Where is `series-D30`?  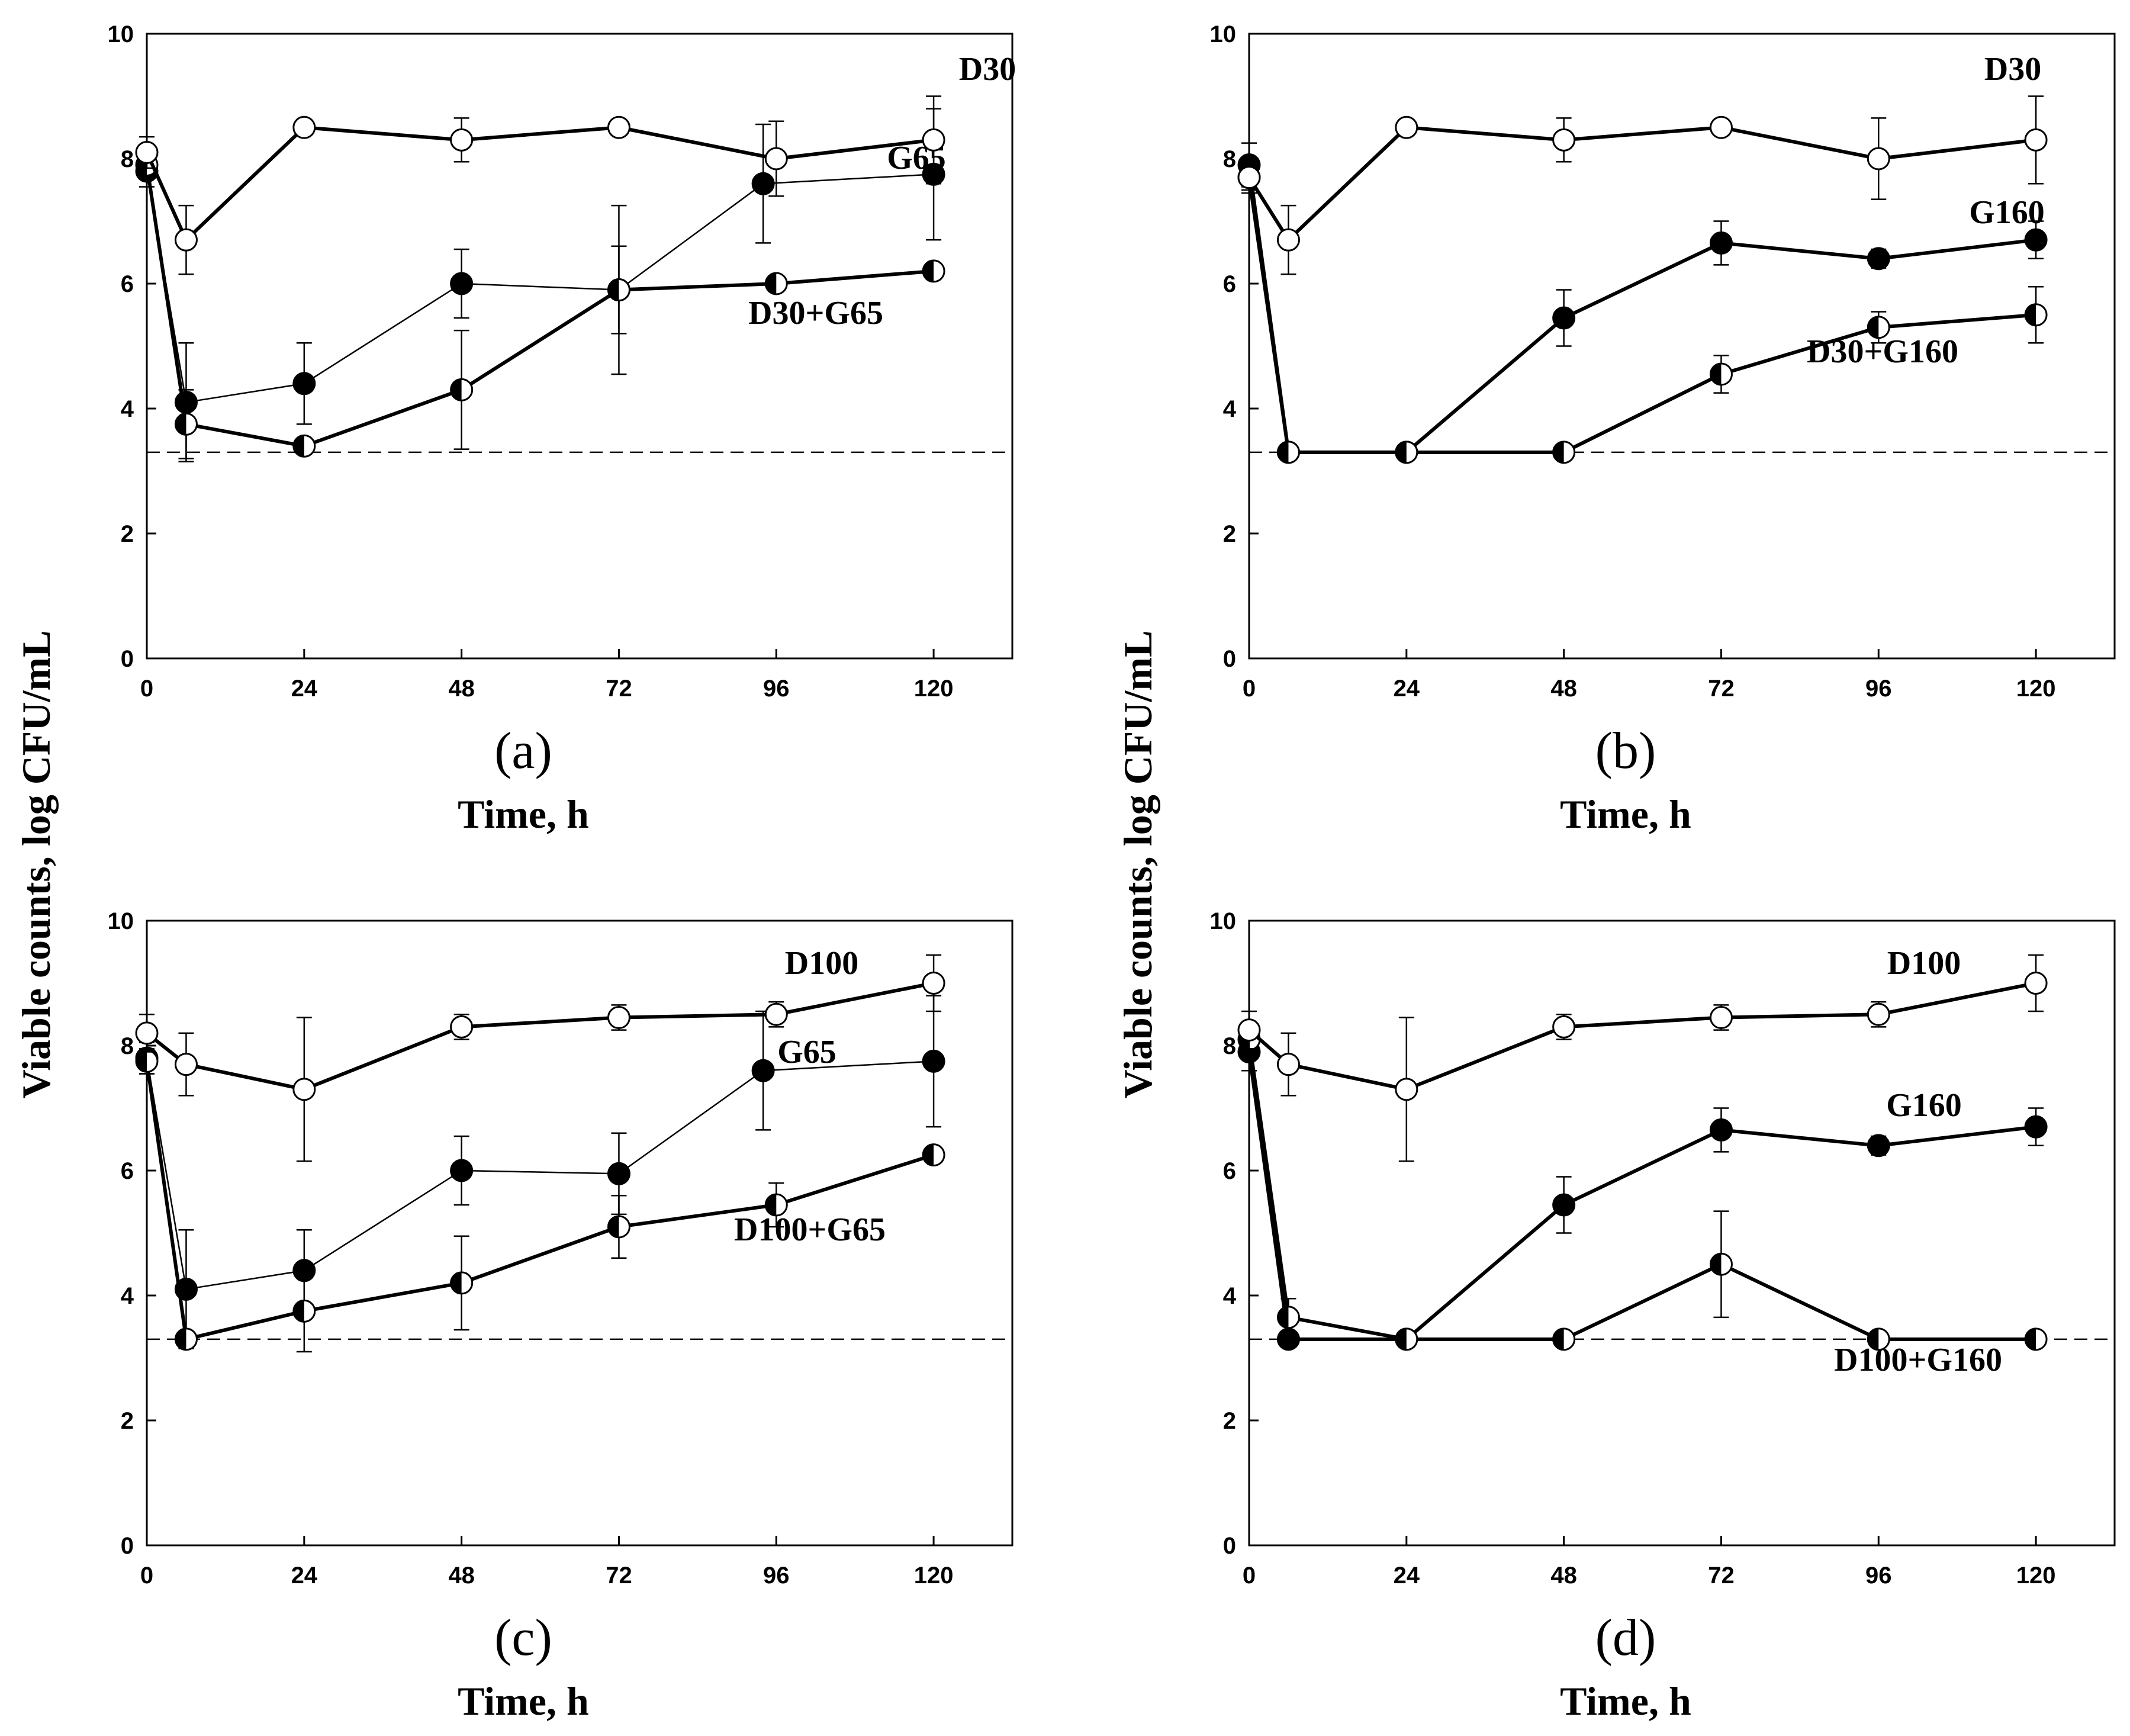 series-D30 is located at coordinates (1642, 185).